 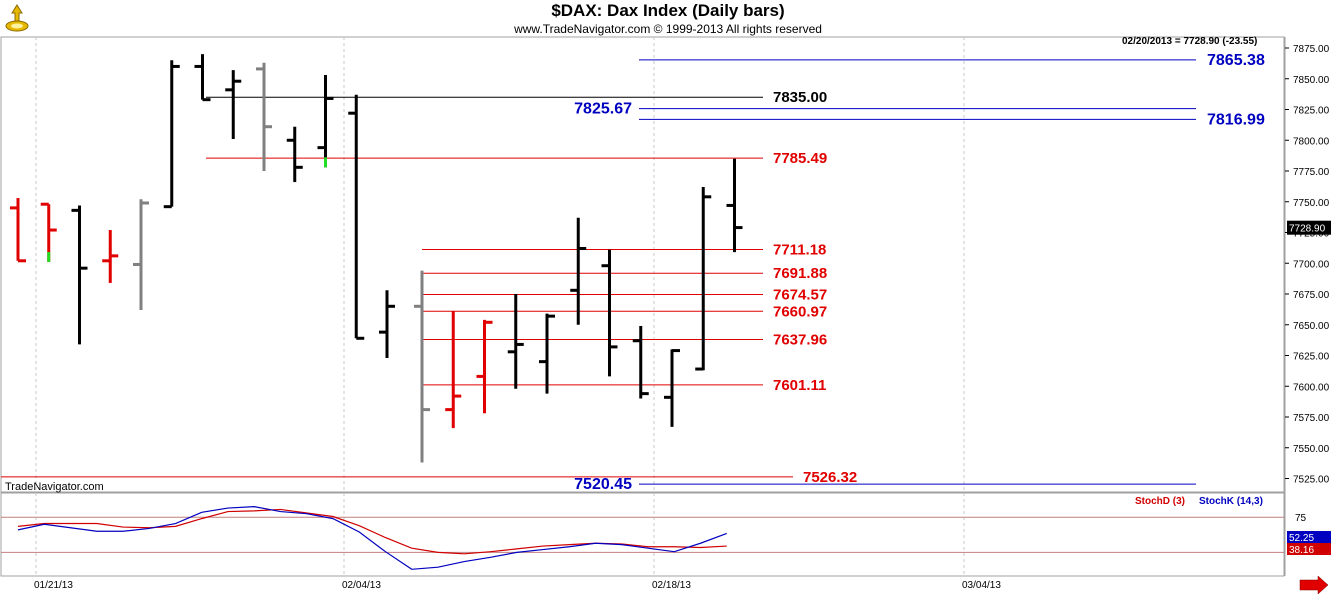 What do you see at coordinates (1311, 326) in the screenshot?
I see `y-tick-label: 7650.00` at bounding box center [1311, 326].